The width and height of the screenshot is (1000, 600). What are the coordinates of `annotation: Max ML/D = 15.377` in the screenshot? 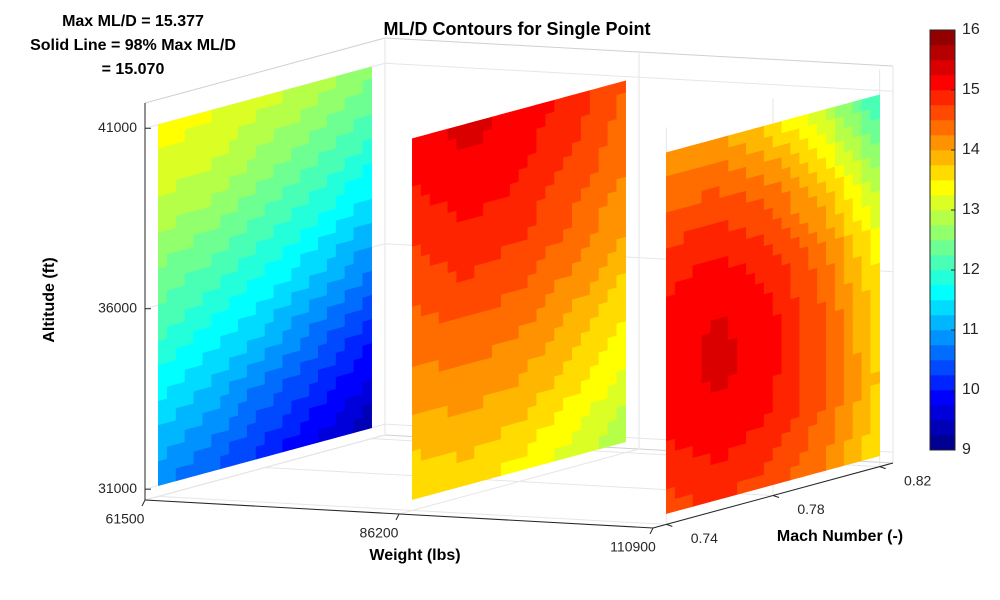 It's located at (133, 21).